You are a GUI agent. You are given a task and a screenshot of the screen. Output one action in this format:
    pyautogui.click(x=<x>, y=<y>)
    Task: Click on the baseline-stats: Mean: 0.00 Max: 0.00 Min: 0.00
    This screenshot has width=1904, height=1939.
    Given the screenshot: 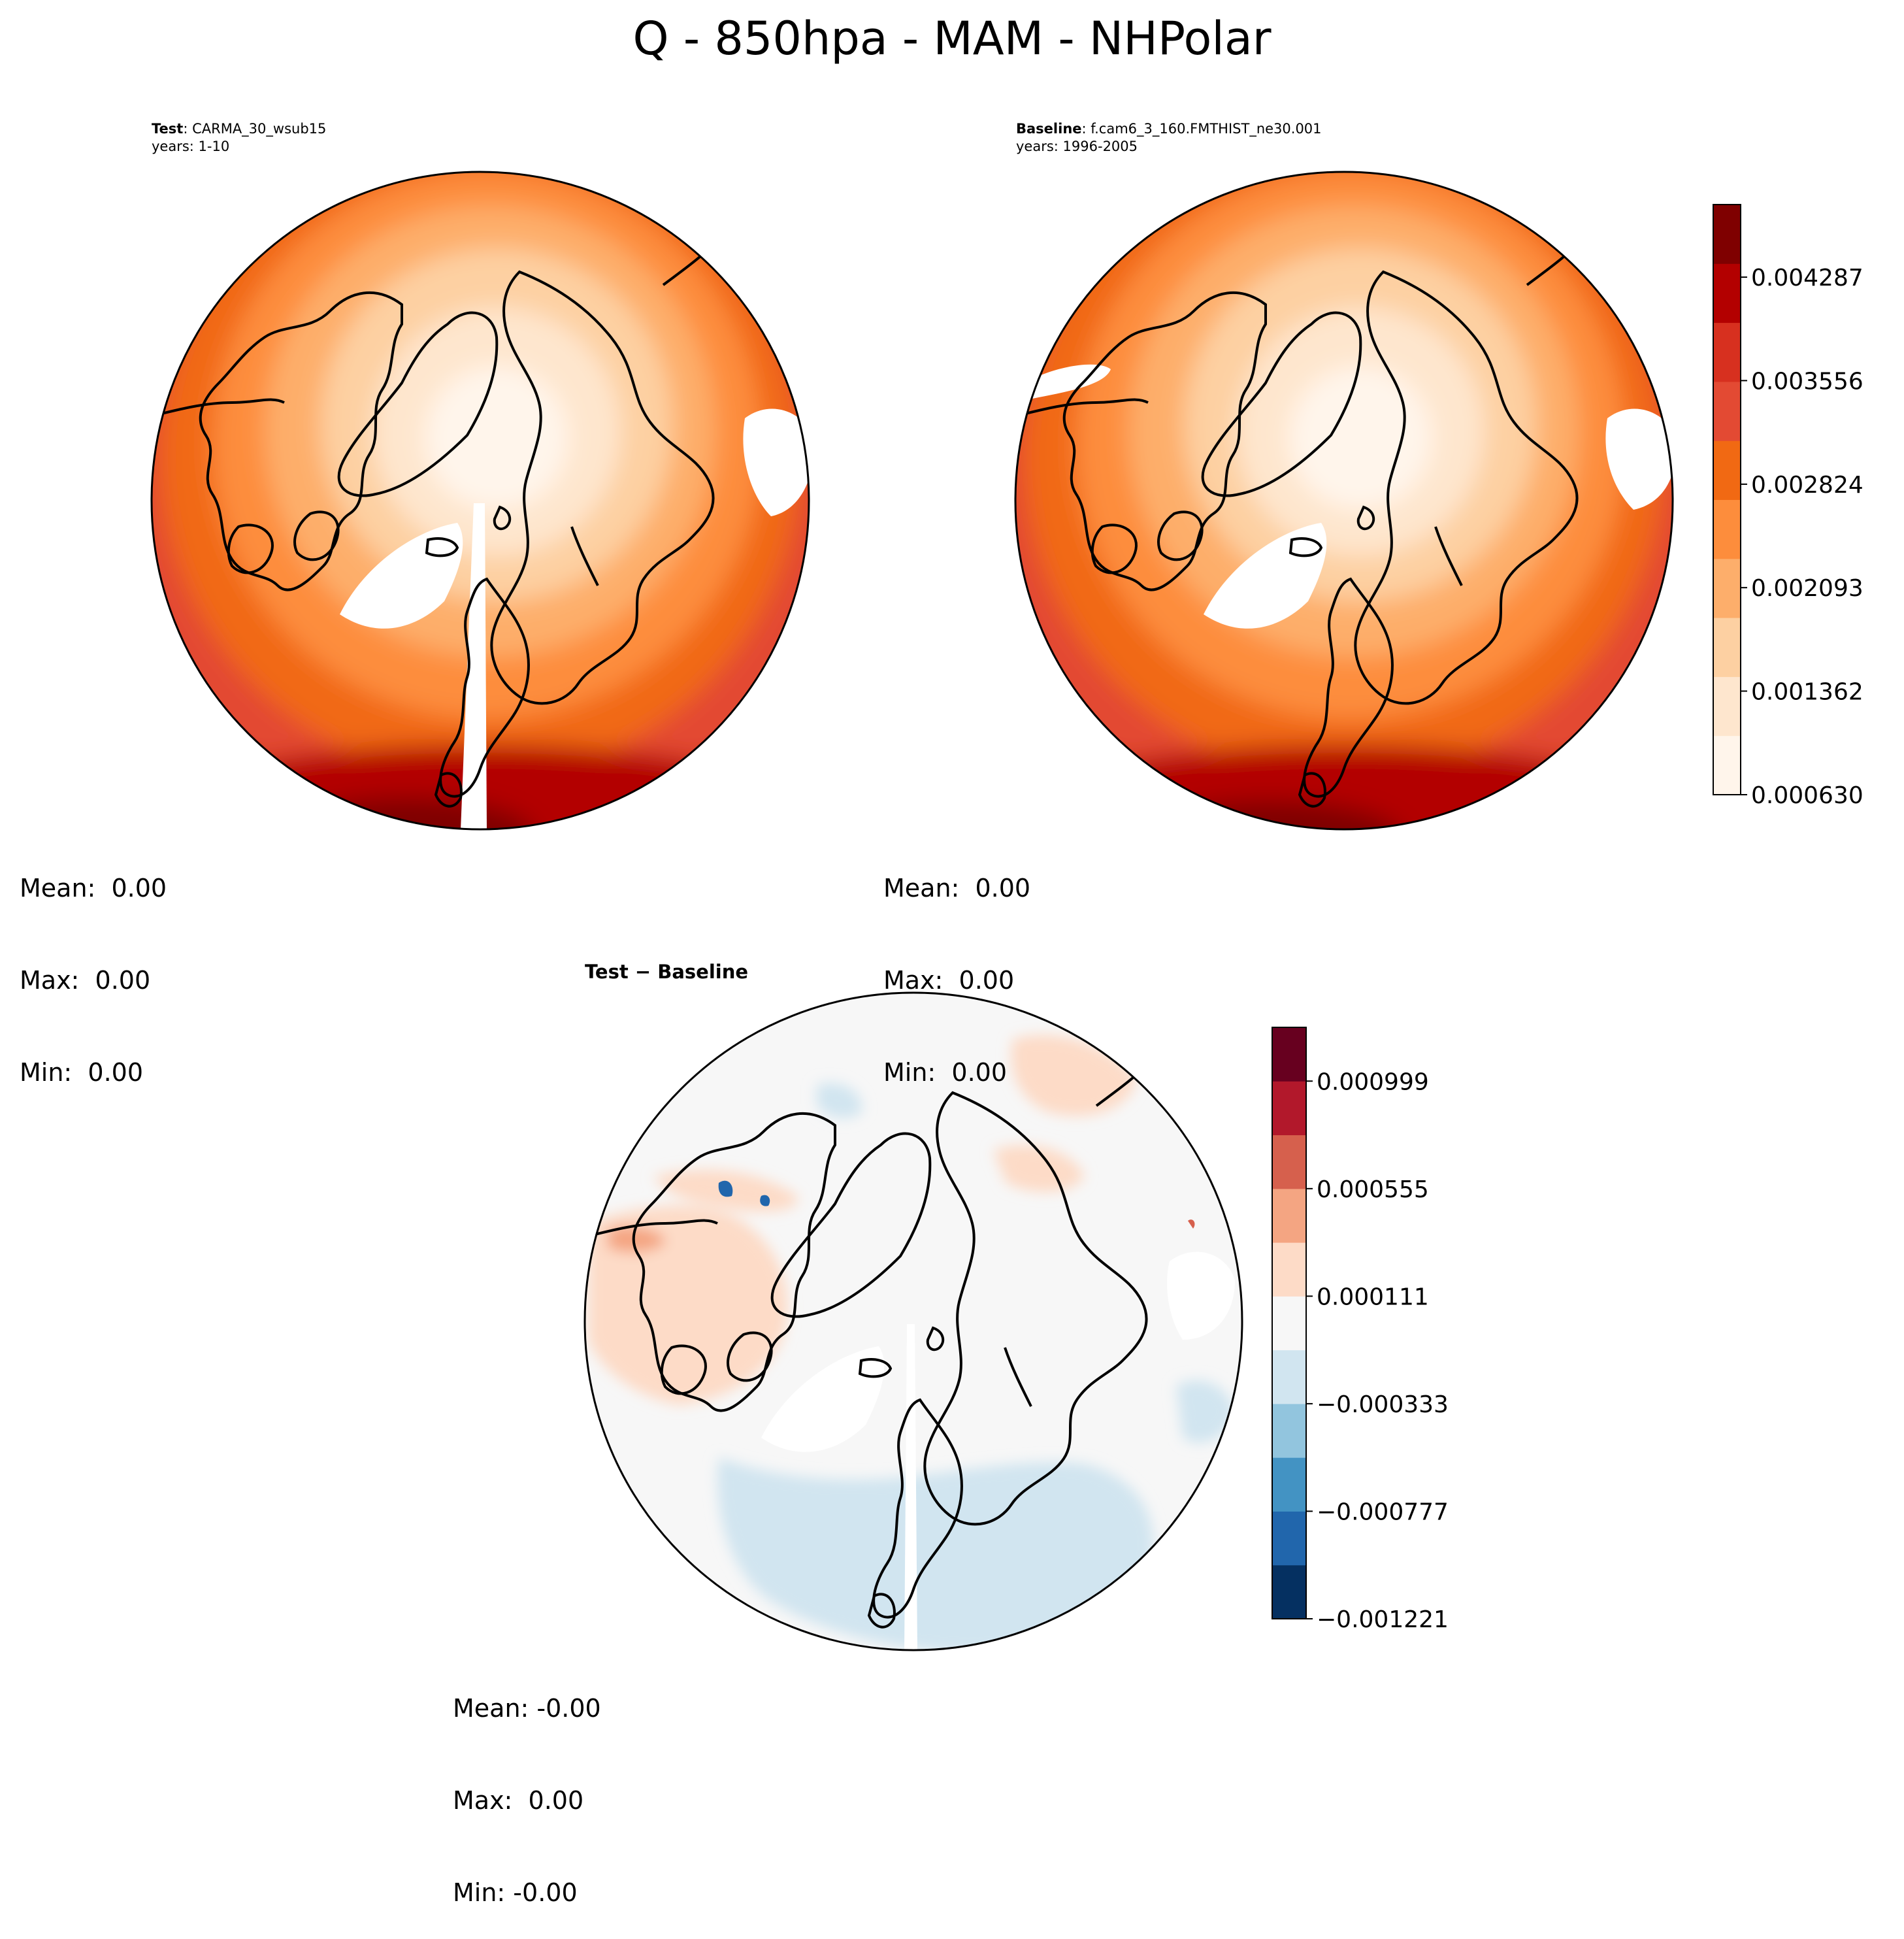 What is the action you would take?
    pyautogui.click(x=956, y=965)
    